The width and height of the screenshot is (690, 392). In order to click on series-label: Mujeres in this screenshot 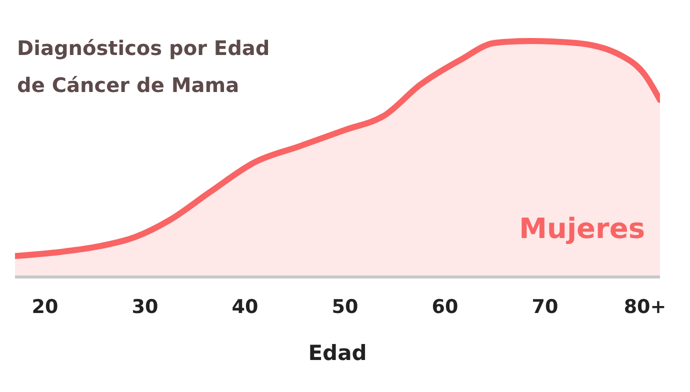, I will do `click(582, 228)`.